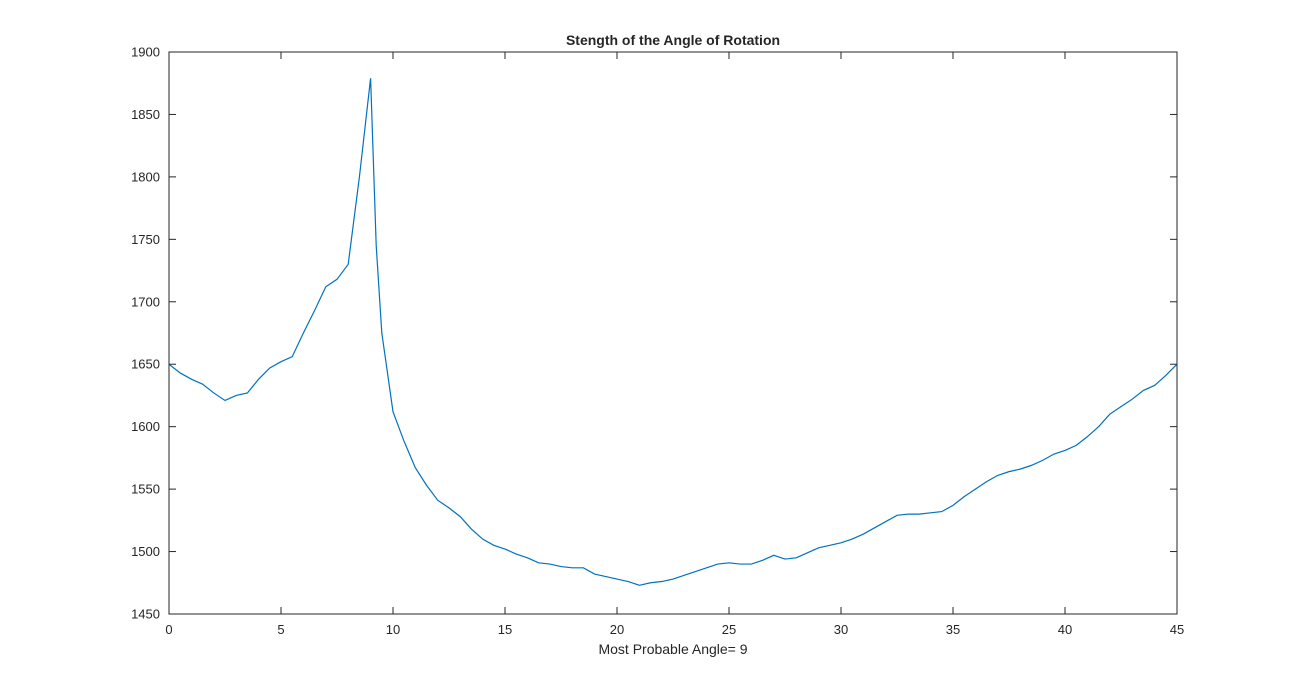 Image resolution: width=1302 pixels, height=691 pixels. Describe the element at coordinates (145, 176) in the screenshot. I see `y-tick-label: 1800` at that location.